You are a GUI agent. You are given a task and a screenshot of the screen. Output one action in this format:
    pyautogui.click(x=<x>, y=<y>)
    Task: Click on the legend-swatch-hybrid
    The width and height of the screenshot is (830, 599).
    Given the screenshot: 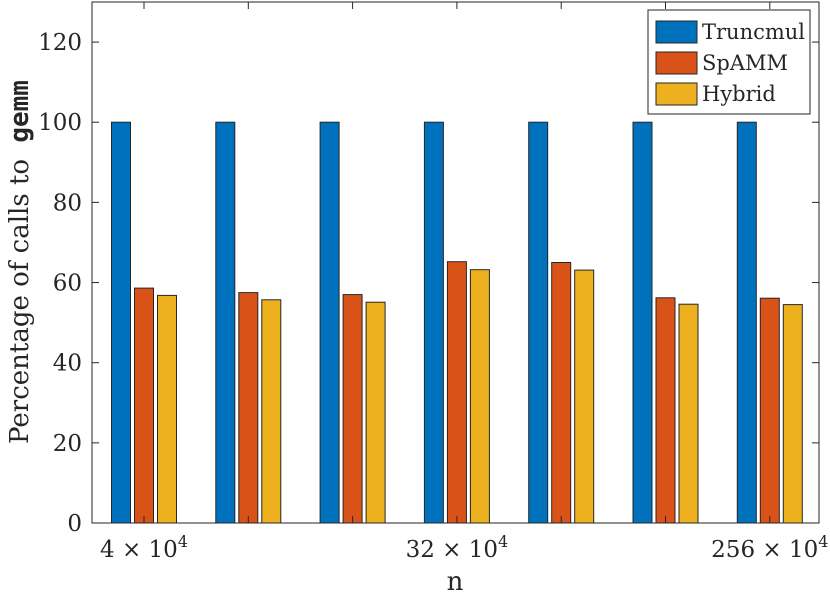 What is the action you would take?
    pyautogui.click(x=676, y=94)
    